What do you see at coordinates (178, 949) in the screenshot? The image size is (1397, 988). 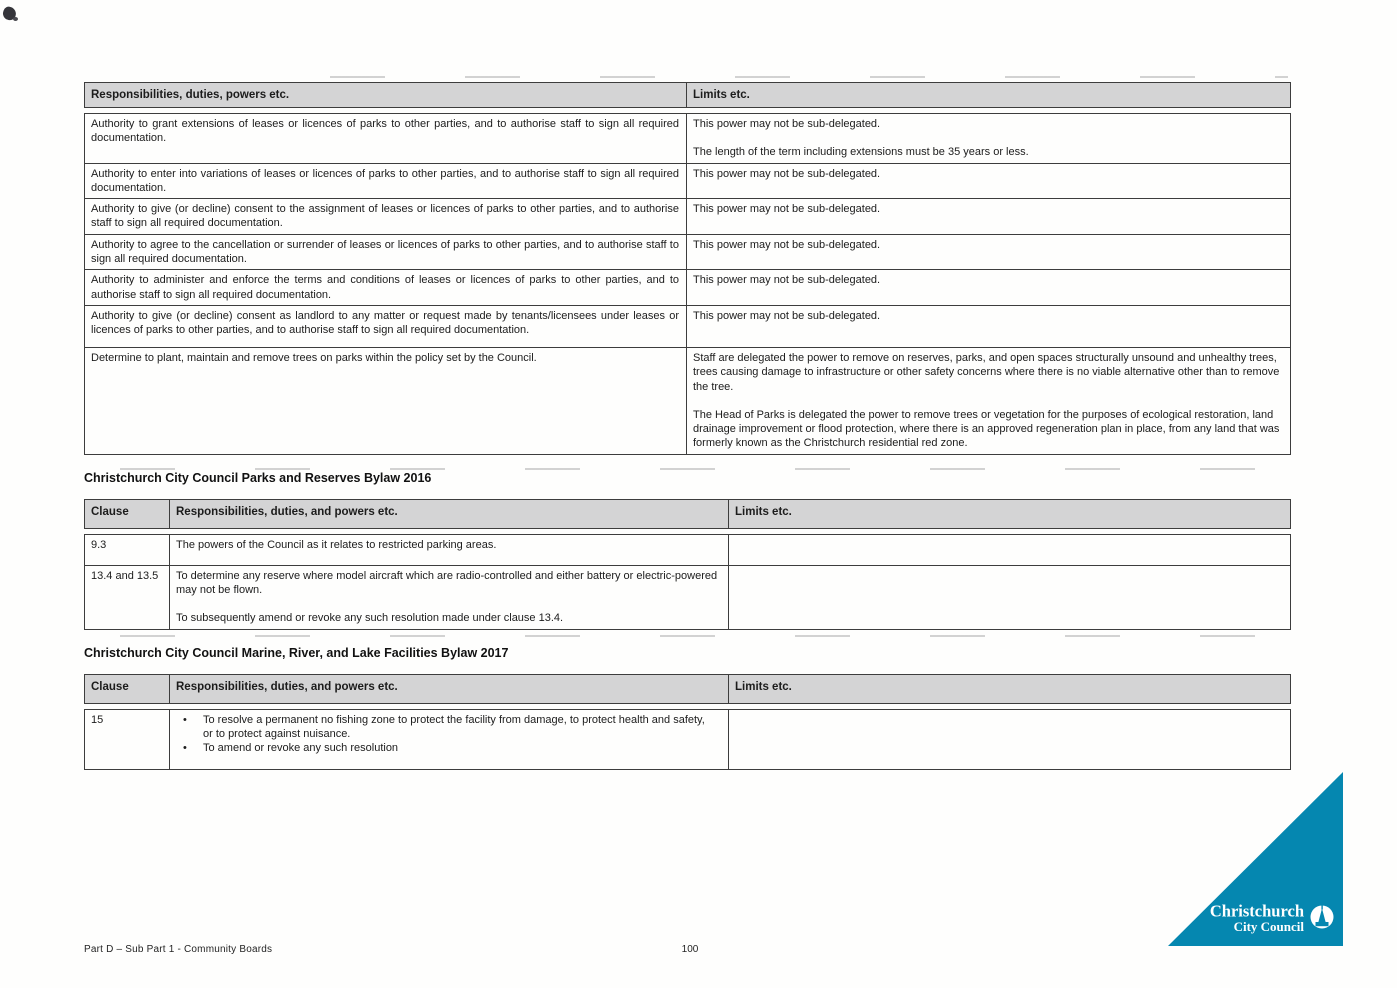 I see `footer-document-title: Part D – Sub Part 1 - Community Boards` at bounding box center [178, 949].